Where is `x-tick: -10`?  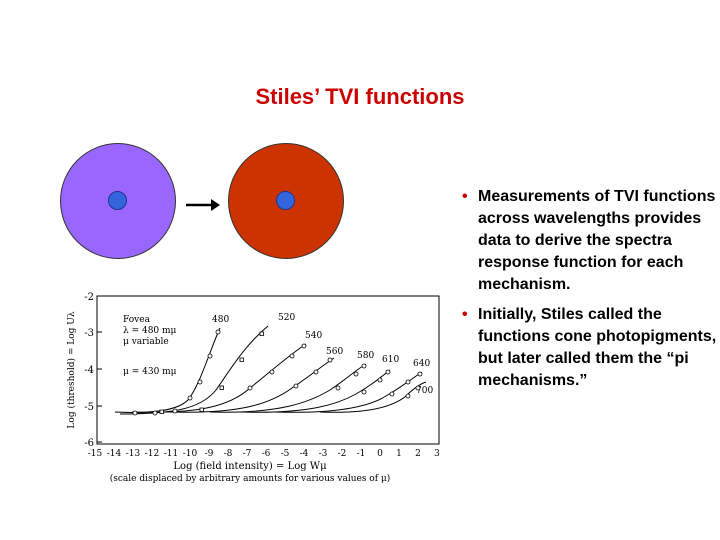
x-tick: -10 is located at coordinates (190, 454).